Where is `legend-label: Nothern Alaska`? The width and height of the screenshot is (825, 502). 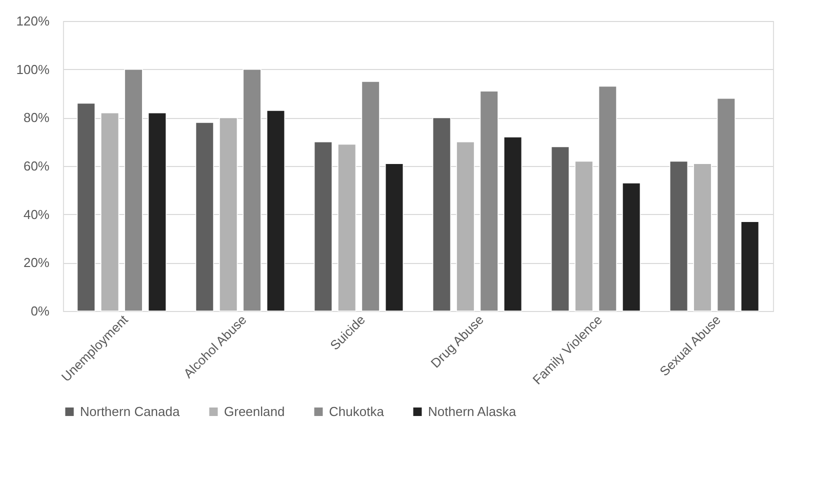
legend-label: Nothern Alaska is located at coordinates (472, 411).